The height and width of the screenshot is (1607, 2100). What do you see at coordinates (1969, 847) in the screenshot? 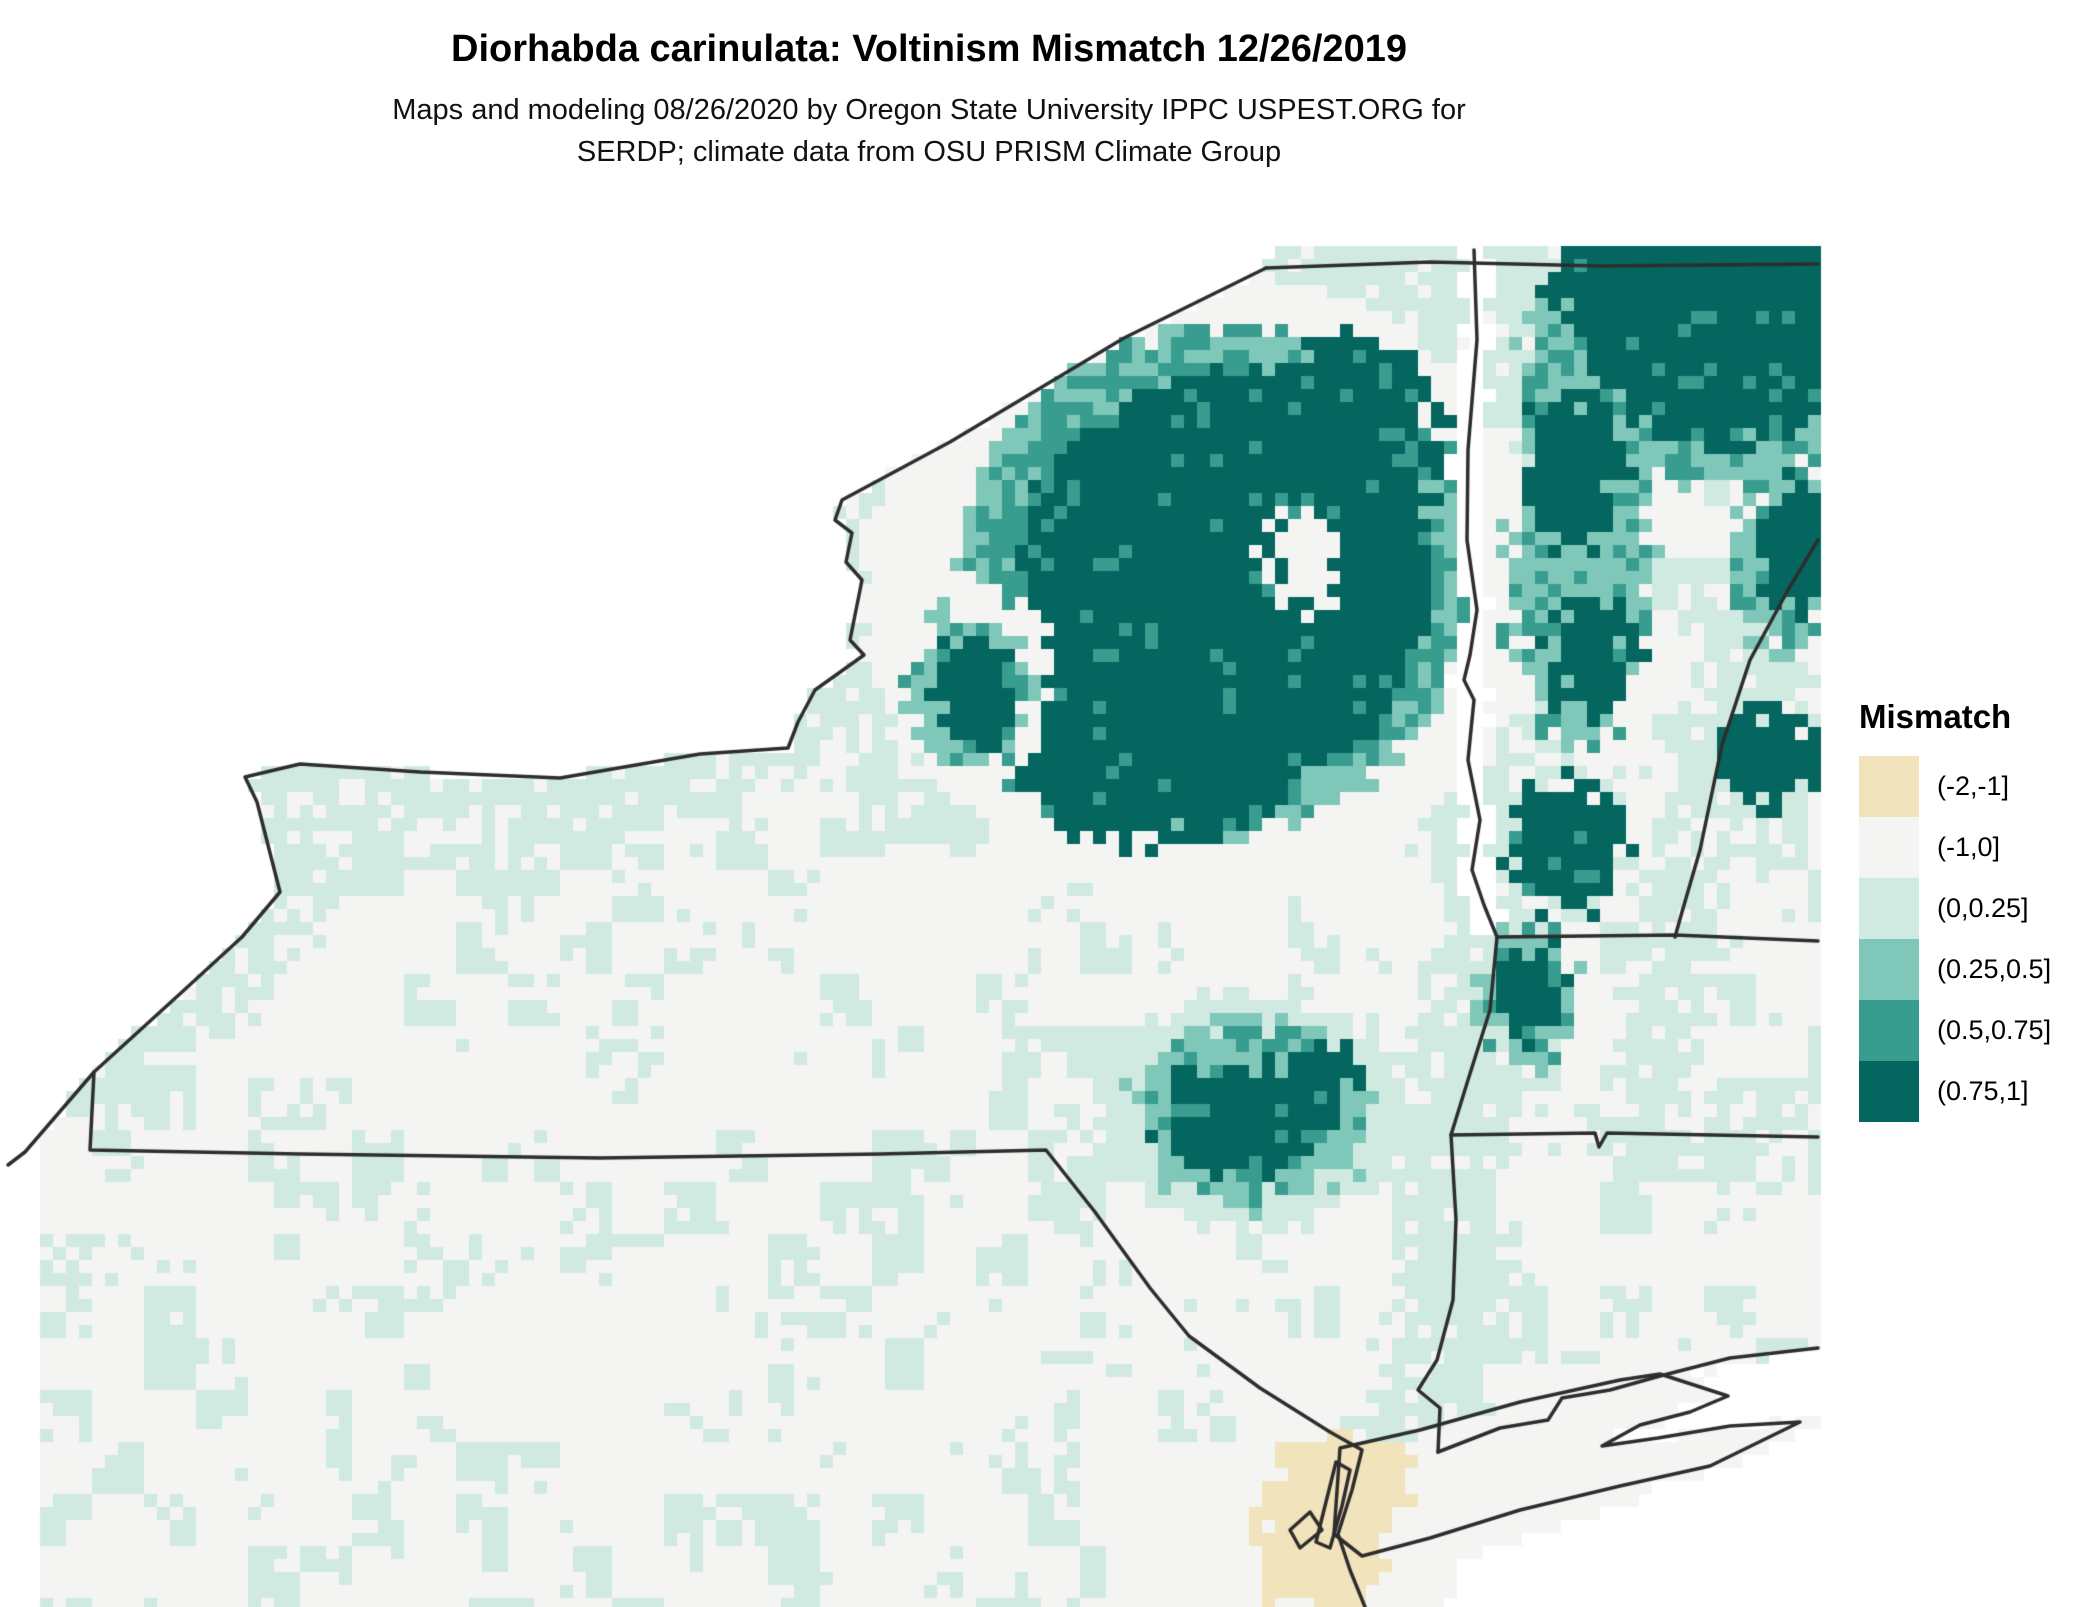
I see `legend-label: (-1,0]` at bounding box center [1969, 847].